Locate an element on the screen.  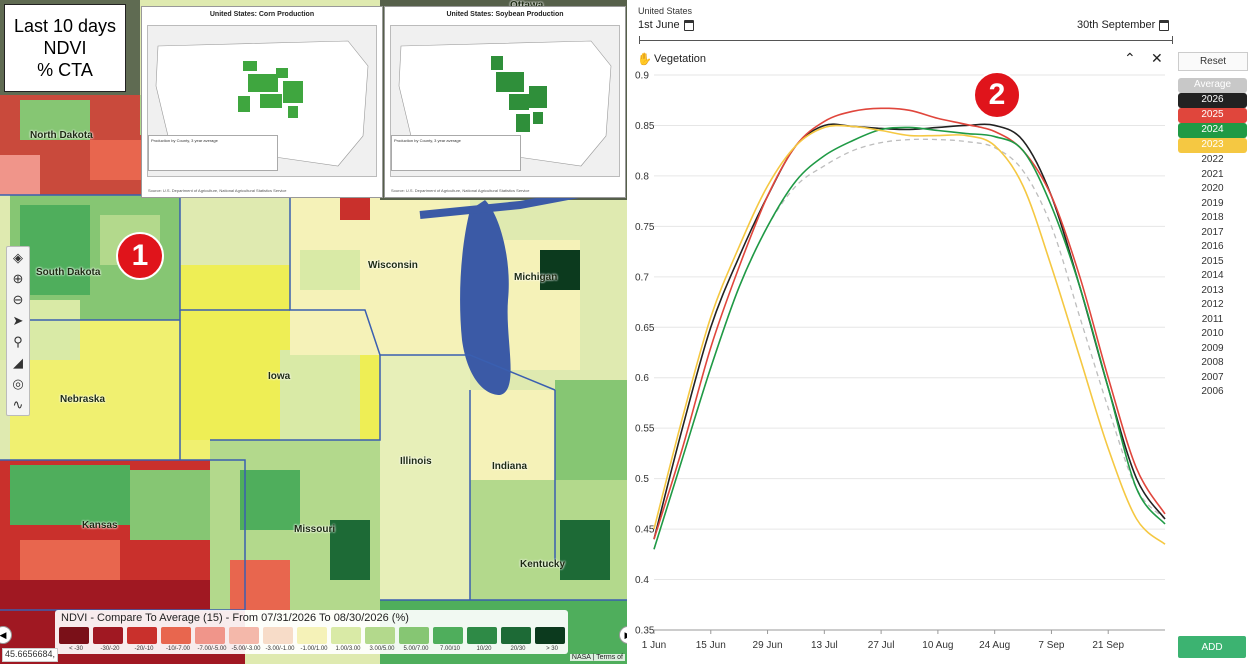
coordinate-readout: 45.6656684, is located at coordinates (30, 655).